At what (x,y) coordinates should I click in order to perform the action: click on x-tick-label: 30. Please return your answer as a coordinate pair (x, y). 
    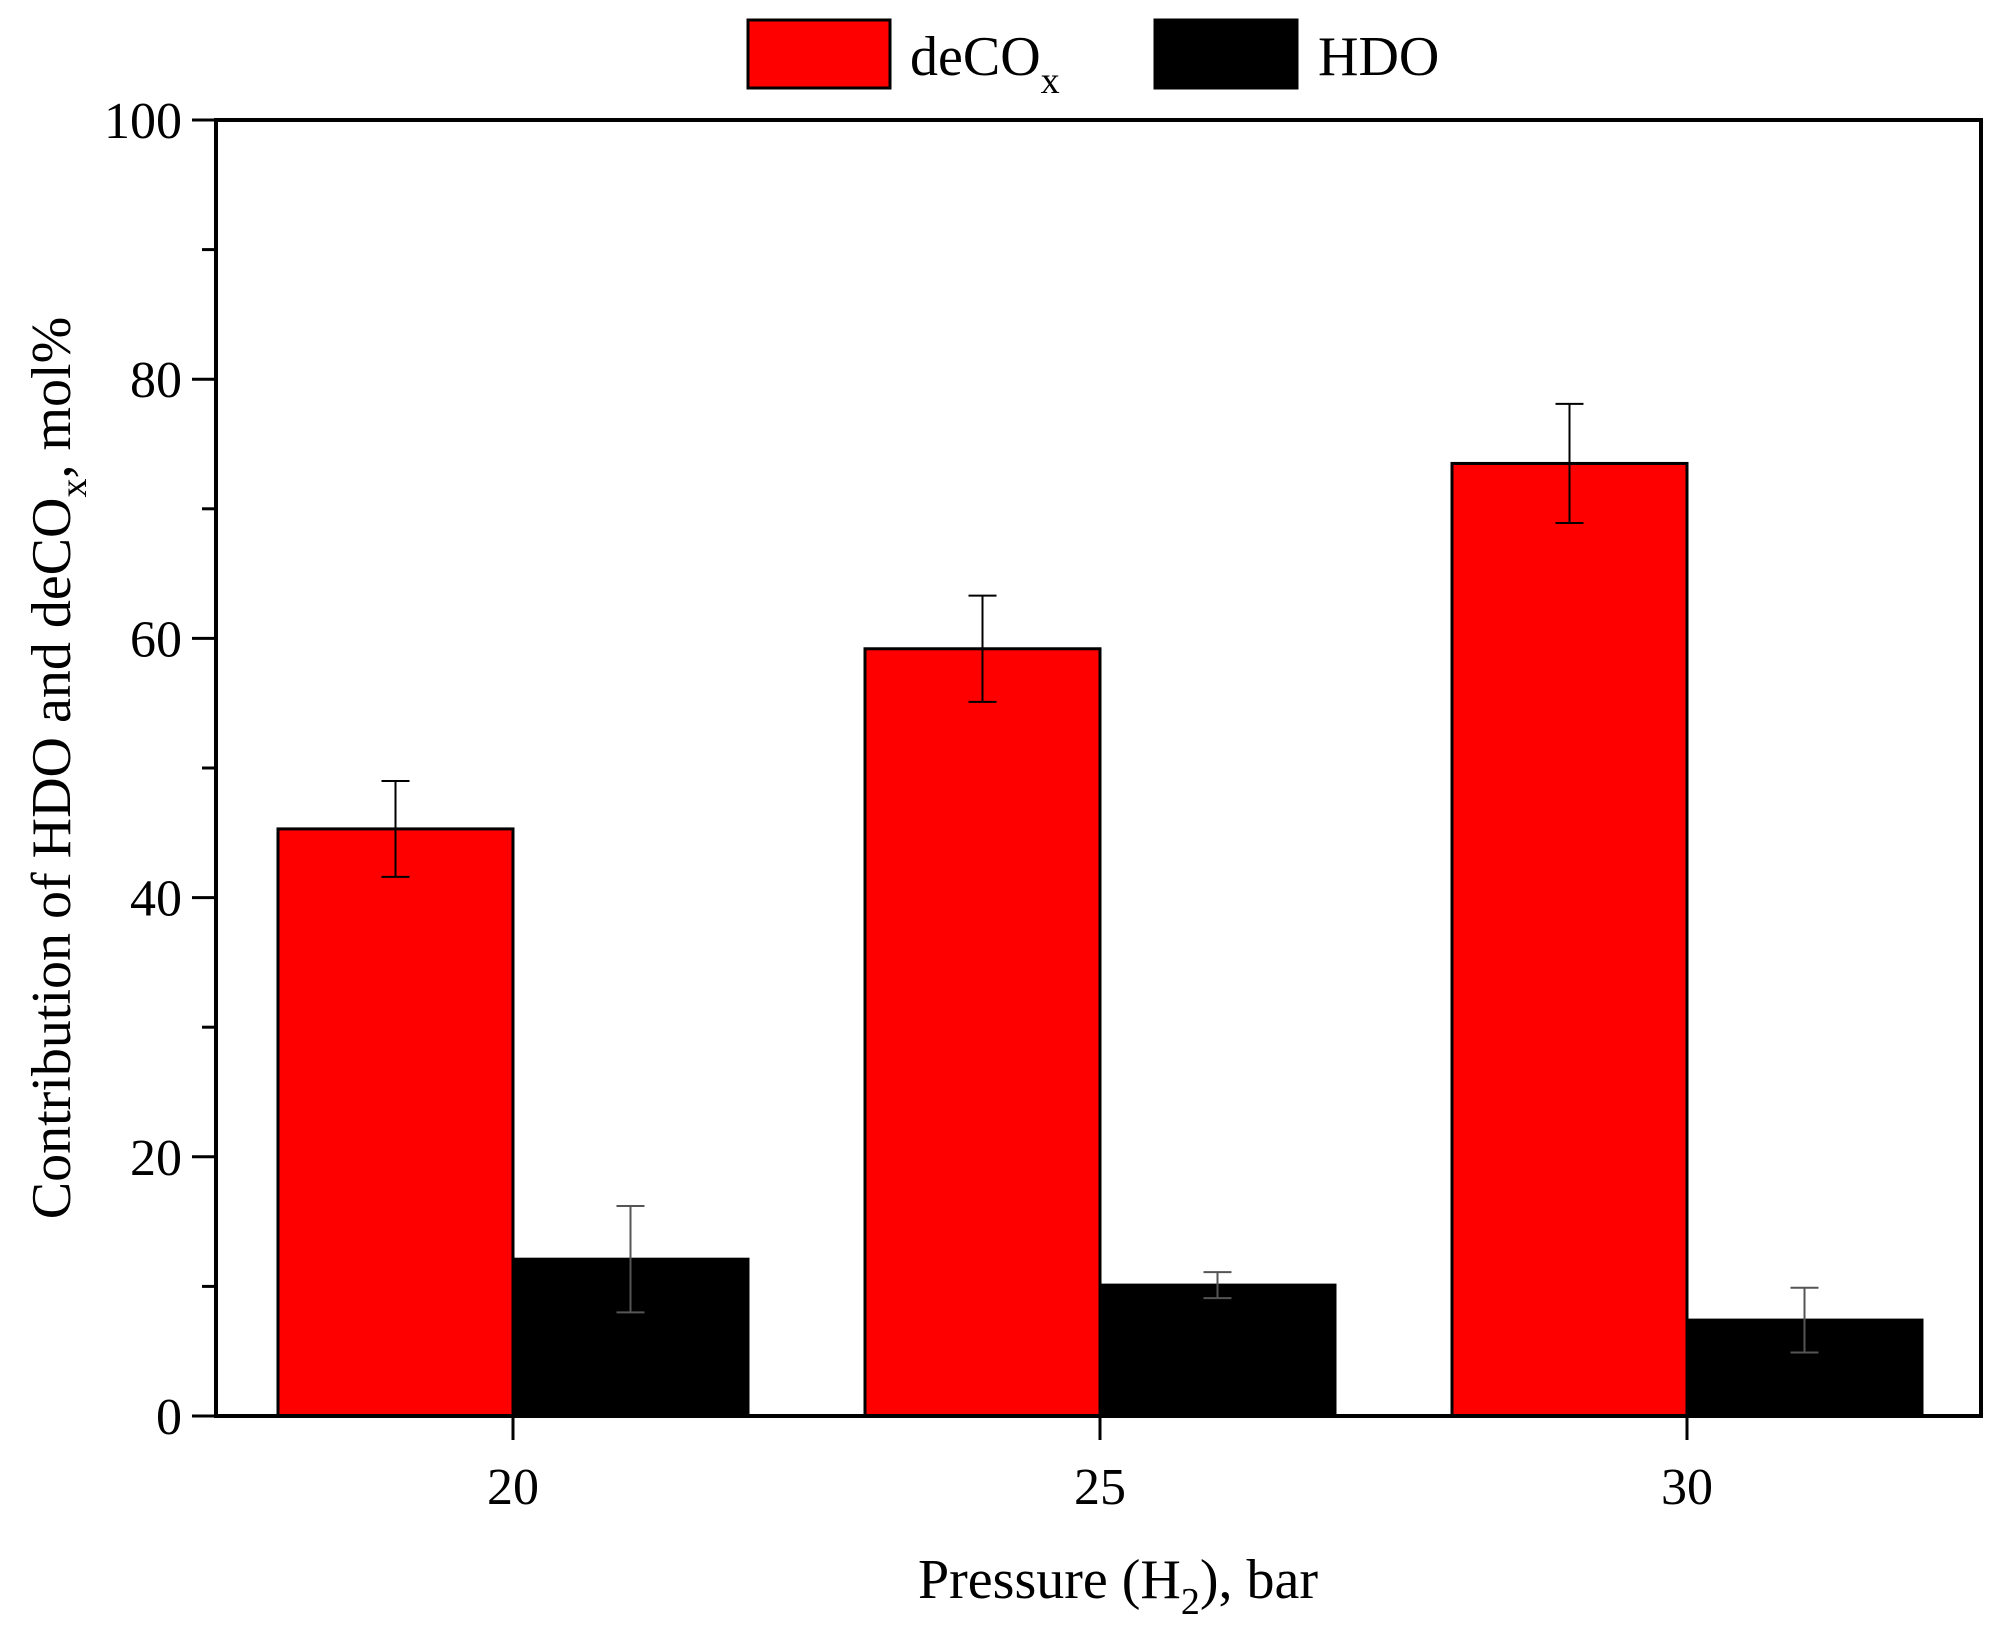
    Looking at the image, I should click on (1687, 1487).